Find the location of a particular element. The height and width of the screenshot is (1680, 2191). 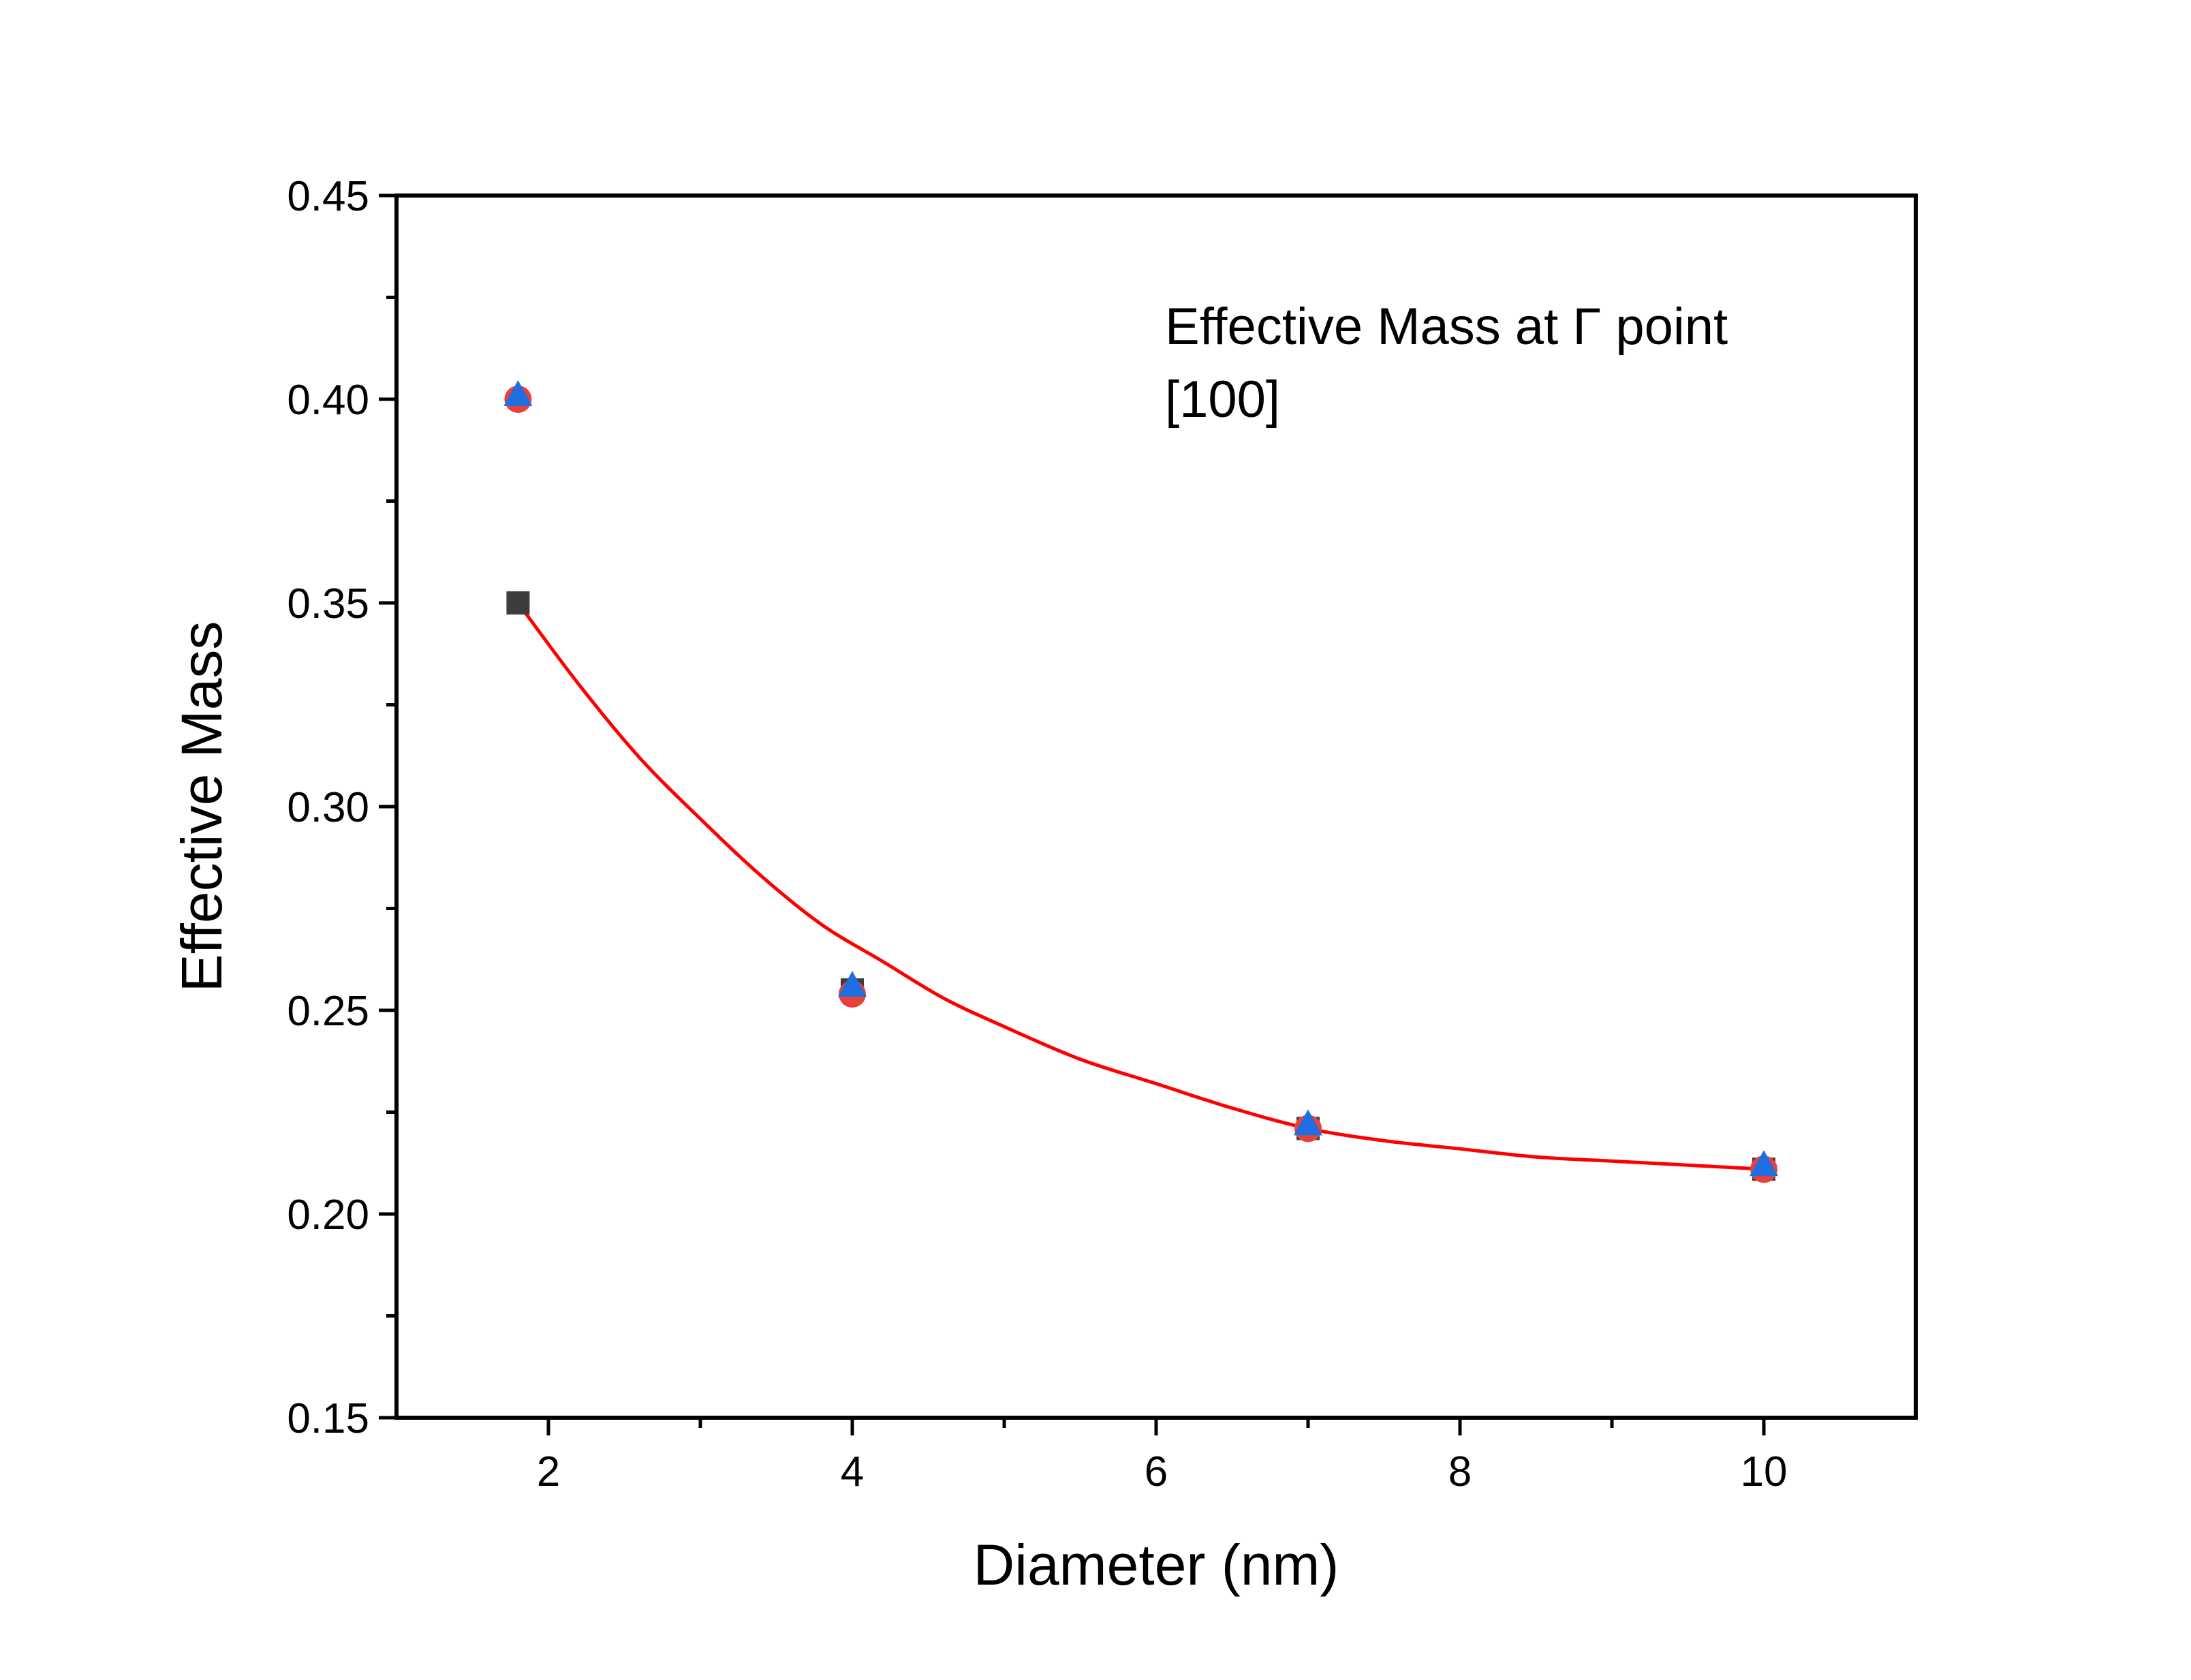

y-tick-label: 0.40 is located at coordinates (328, 400).